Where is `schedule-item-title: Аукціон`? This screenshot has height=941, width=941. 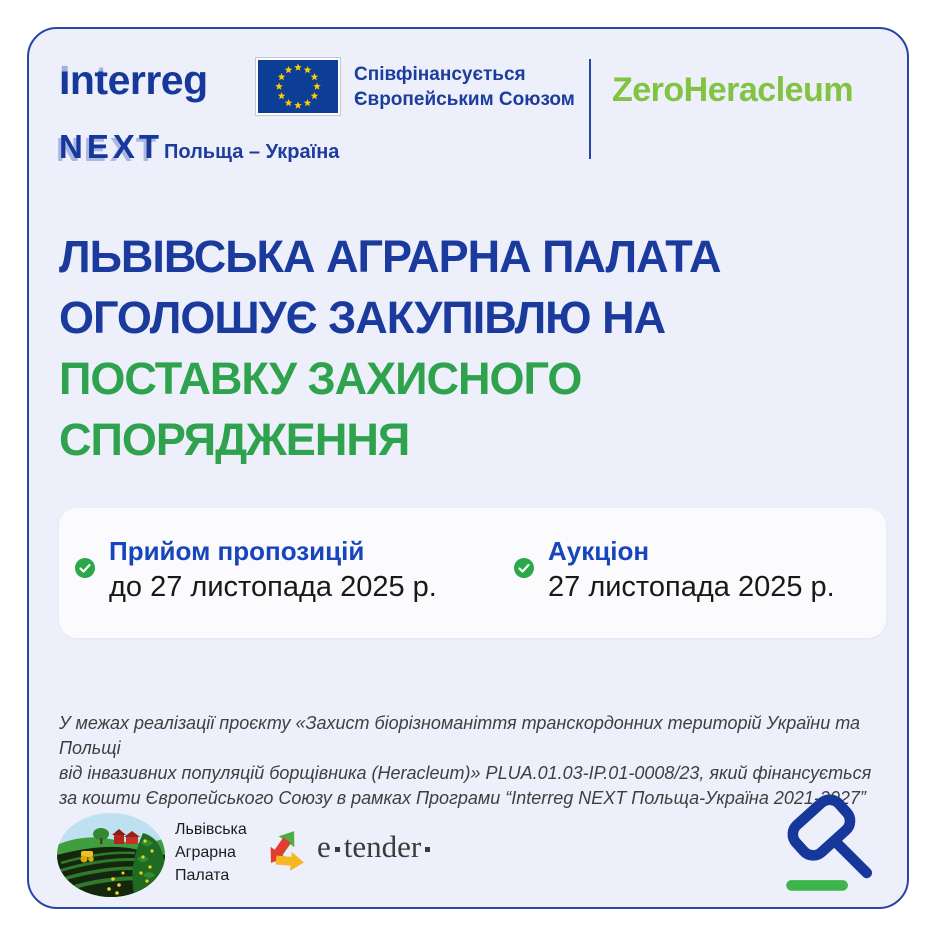
schedule-item-title: Аукціон is located at coordinates (599, 551).